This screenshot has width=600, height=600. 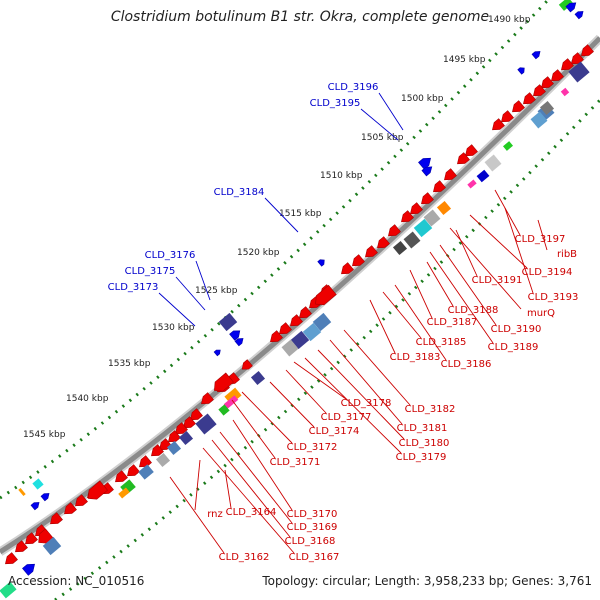 What do you see at coordinates (312, 447) in the screenshot?
I see `reverse-gene-label: CLD_3172` at bounding box center [312, 447].